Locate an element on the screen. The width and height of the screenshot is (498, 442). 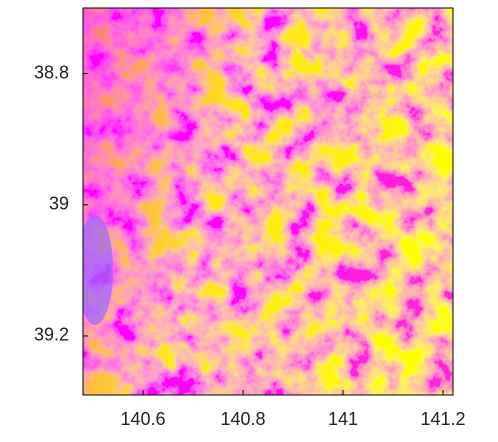
x-tick-label: 141.2 is located at coordinates (442, 419).